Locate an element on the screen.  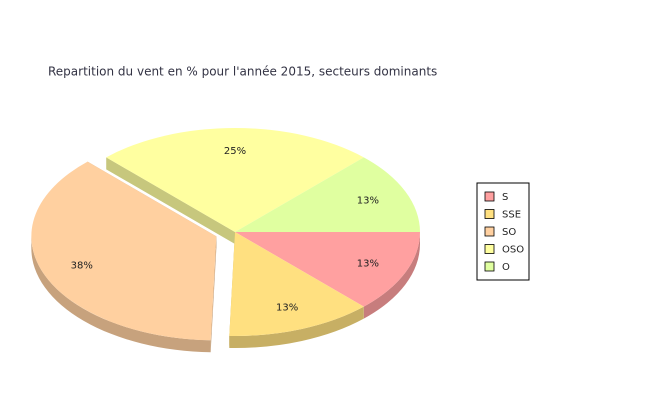
legend-label: SSE is located at coordinates (511, 215).